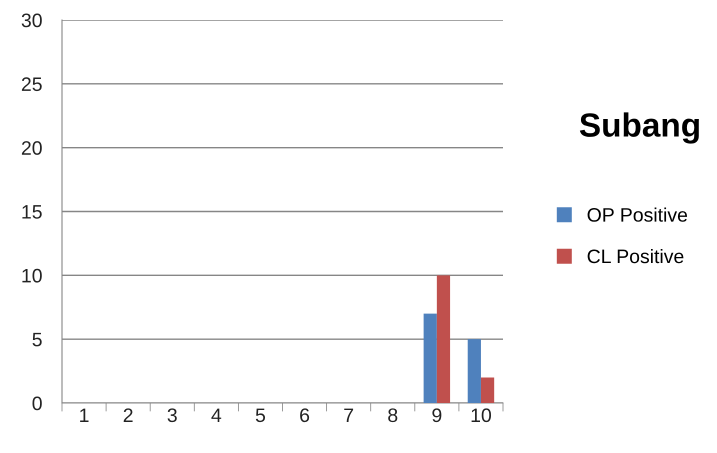  Describe the element at coordinates (37, 339) in the screenshot. I see `y-tick-label: 5` at that location.